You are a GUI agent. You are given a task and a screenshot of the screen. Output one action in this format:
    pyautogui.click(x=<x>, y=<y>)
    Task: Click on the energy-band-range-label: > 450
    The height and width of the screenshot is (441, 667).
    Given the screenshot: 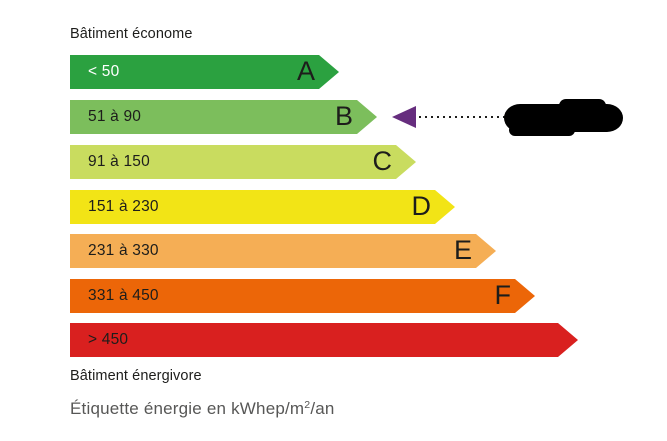 What is the action you would take?
    pyautogui.click(x=108, y=339)
    